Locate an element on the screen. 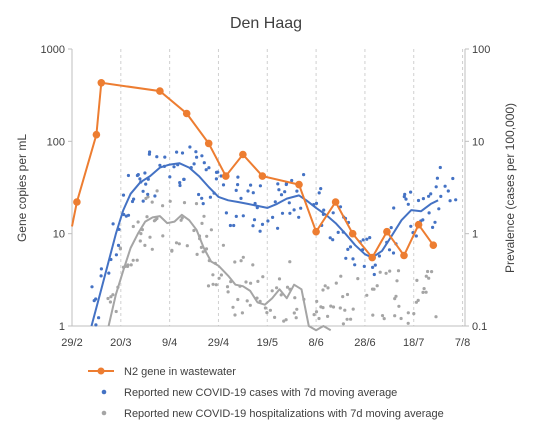 The height and width of the screenshot is (438, 533). y-axis-left-title: Gene copies per mL is located at coordinates (22, 188).